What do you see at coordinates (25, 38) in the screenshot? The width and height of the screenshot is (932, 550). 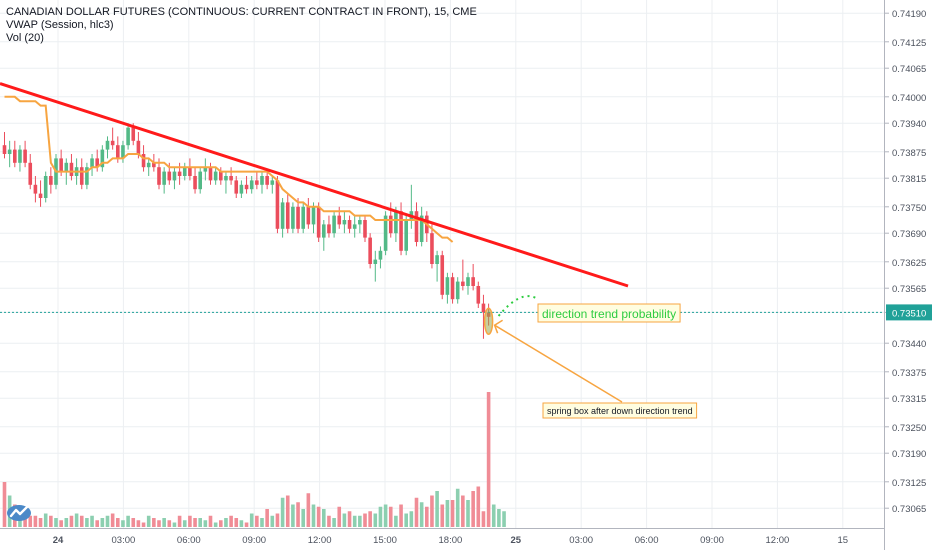 I see `volume-legend-label: Vol (20)` at bounding box center [25, 38].